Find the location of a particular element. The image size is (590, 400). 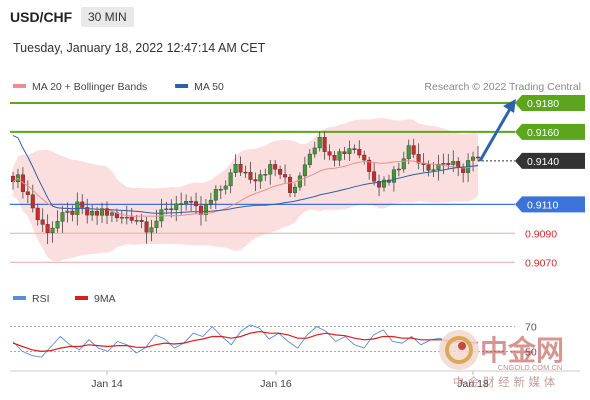

level-label-4: 0.9090 is located at coordinates (541, 234).